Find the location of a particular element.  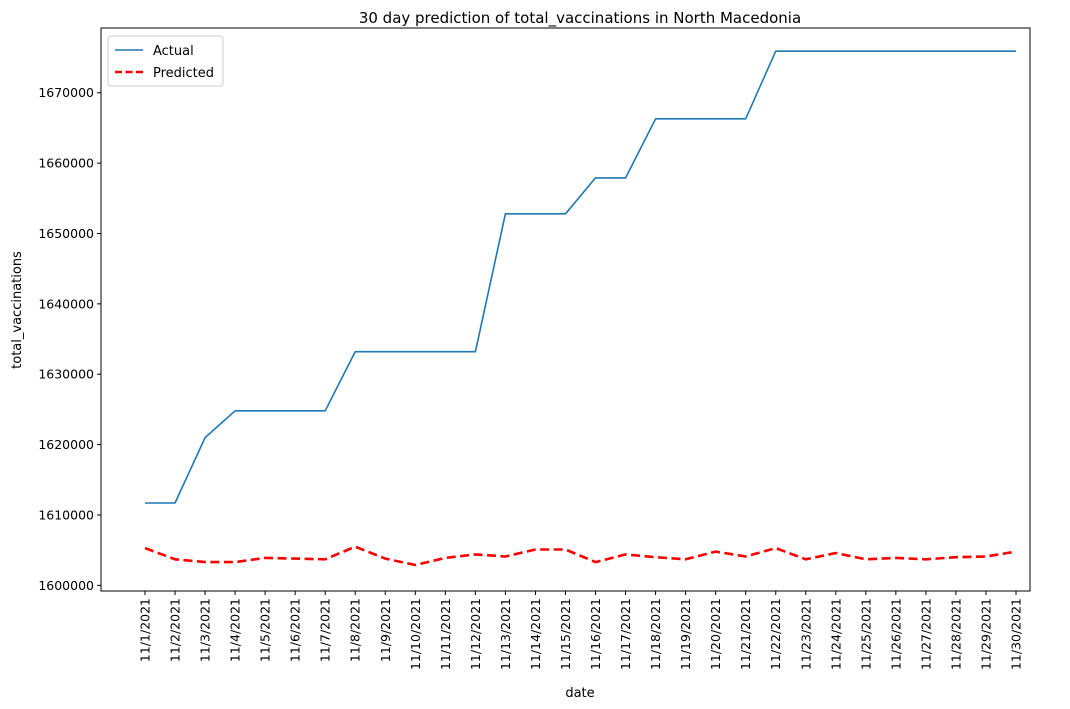

x-tick-label: 11/5/2021 is located at coordinates (265, 630).